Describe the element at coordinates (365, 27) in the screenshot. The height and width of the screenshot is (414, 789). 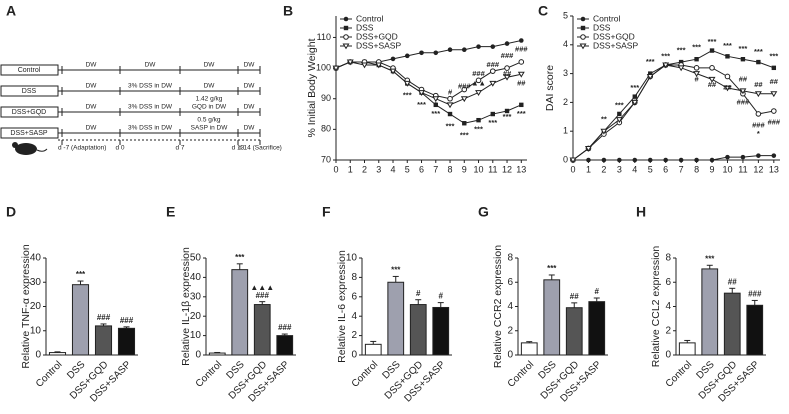
I see `legend-label: DSS` at that location.